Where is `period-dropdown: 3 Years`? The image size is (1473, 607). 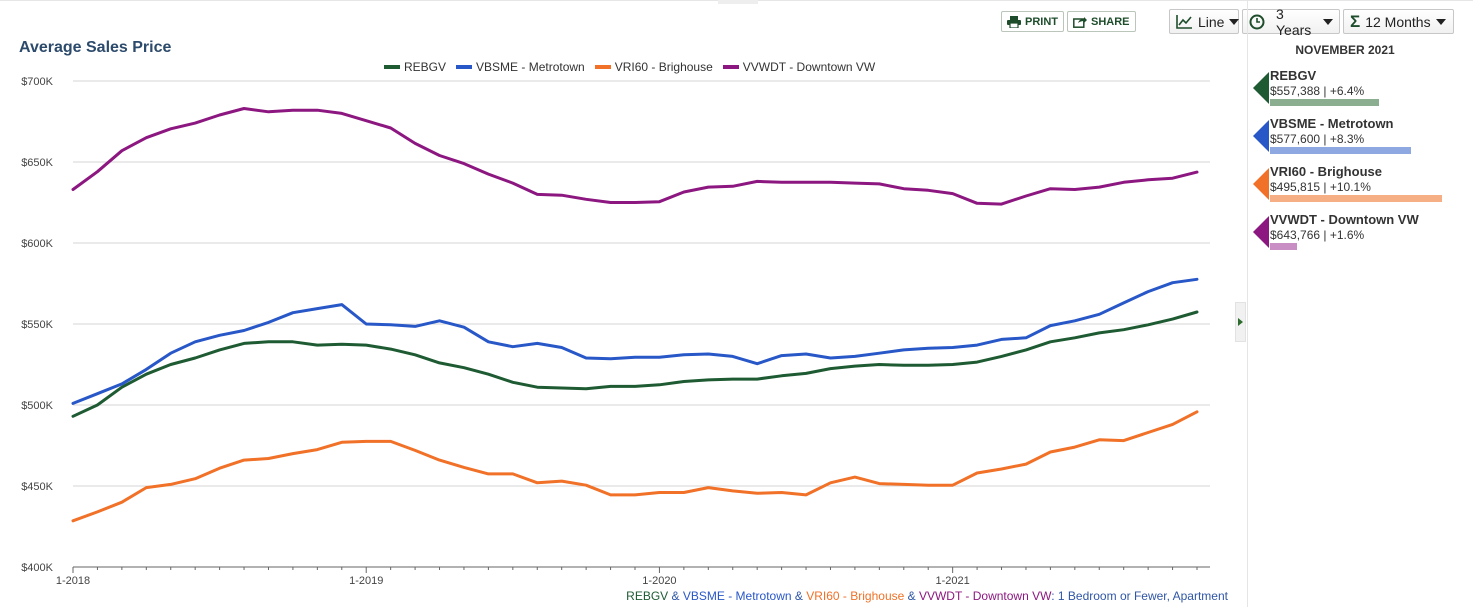 period-dropdown: 3 Years is located at coordinates (1291, 22).